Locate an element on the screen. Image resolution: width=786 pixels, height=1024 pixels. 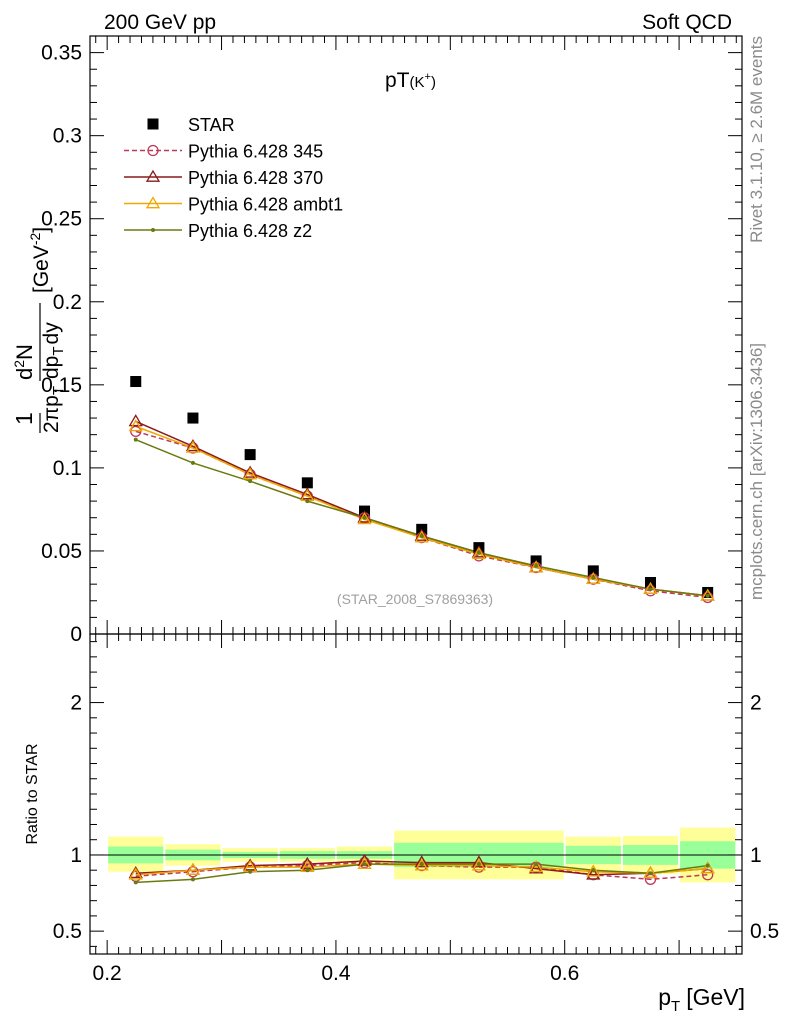
header-left: 200 GeV pp is located at coordinates (160, 22).